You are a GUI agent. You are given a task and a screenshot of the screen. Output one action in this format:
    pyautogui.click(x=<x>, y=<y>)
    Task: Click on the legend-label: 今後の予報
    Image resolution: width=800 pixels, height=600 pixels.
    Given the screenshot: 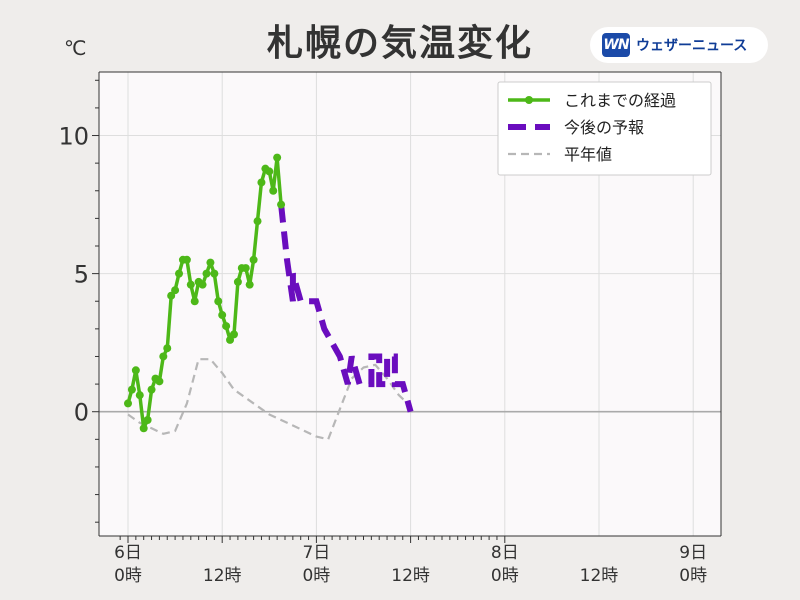 What is the action you would take?
    pyautogui.click(x=604, y=127)
    